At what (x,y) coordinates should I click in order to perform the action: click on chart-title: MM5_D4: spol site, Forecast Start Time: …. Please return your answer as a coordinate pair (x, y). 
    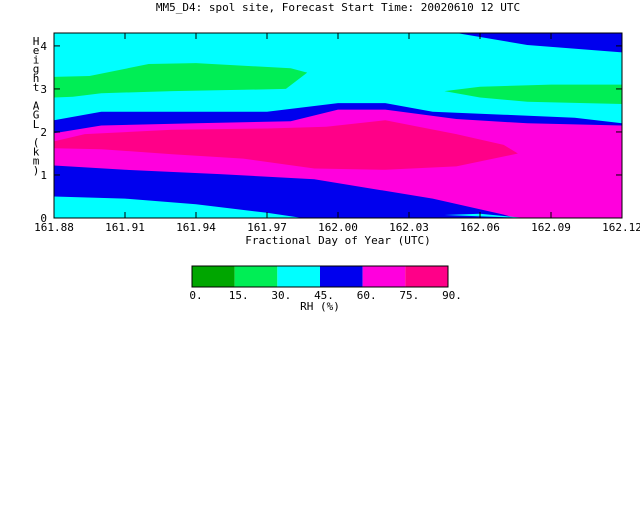
    Looking at the image, I should click on (338, 7).